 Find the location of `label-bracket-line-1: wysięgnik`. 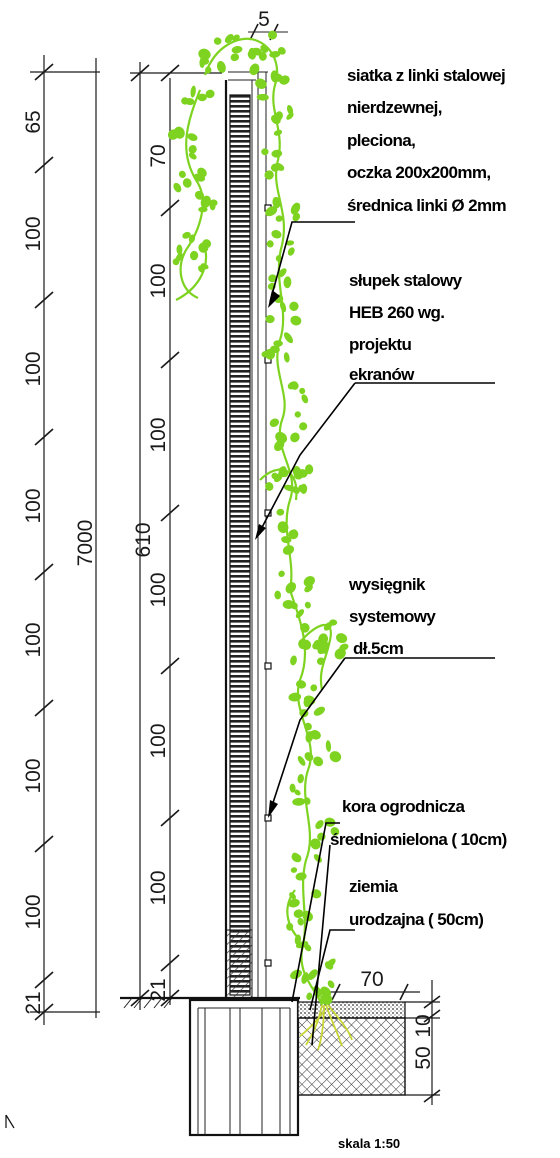

label-bracket-line-1: wysięgnik is located at coordinates (387, 584).